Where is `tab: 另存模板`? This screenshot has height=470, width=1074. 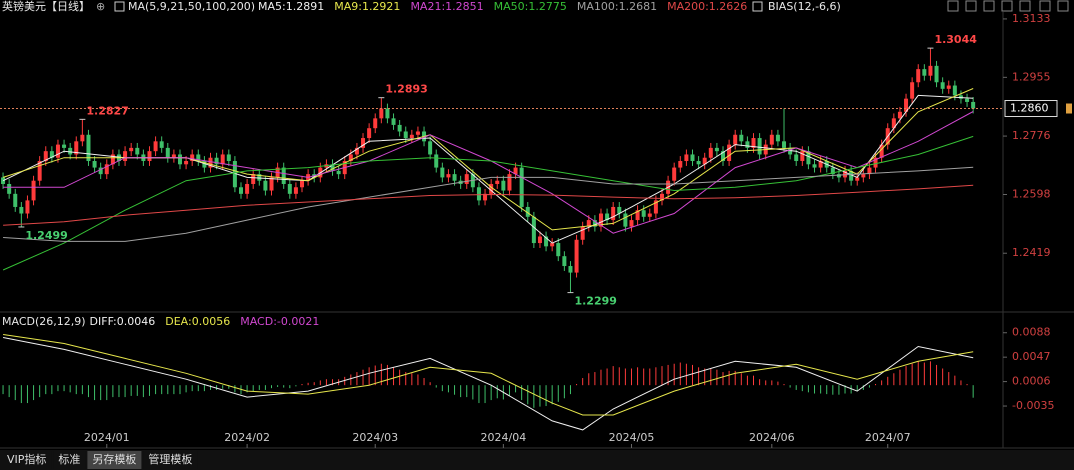 tab: 另存模板 is located at coordinates (114, 460).